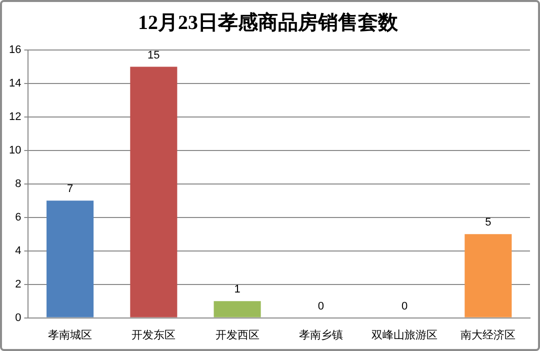 The image size is (540, 351). I want to click on y-tick-label: 12, so click(15, 116).